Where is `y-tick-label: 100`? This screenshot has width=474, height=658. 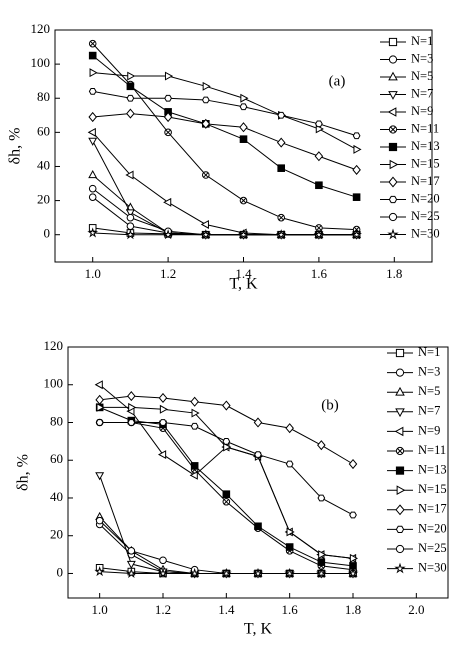 y-tick-label: 100 is located at coordinates (54, 383).